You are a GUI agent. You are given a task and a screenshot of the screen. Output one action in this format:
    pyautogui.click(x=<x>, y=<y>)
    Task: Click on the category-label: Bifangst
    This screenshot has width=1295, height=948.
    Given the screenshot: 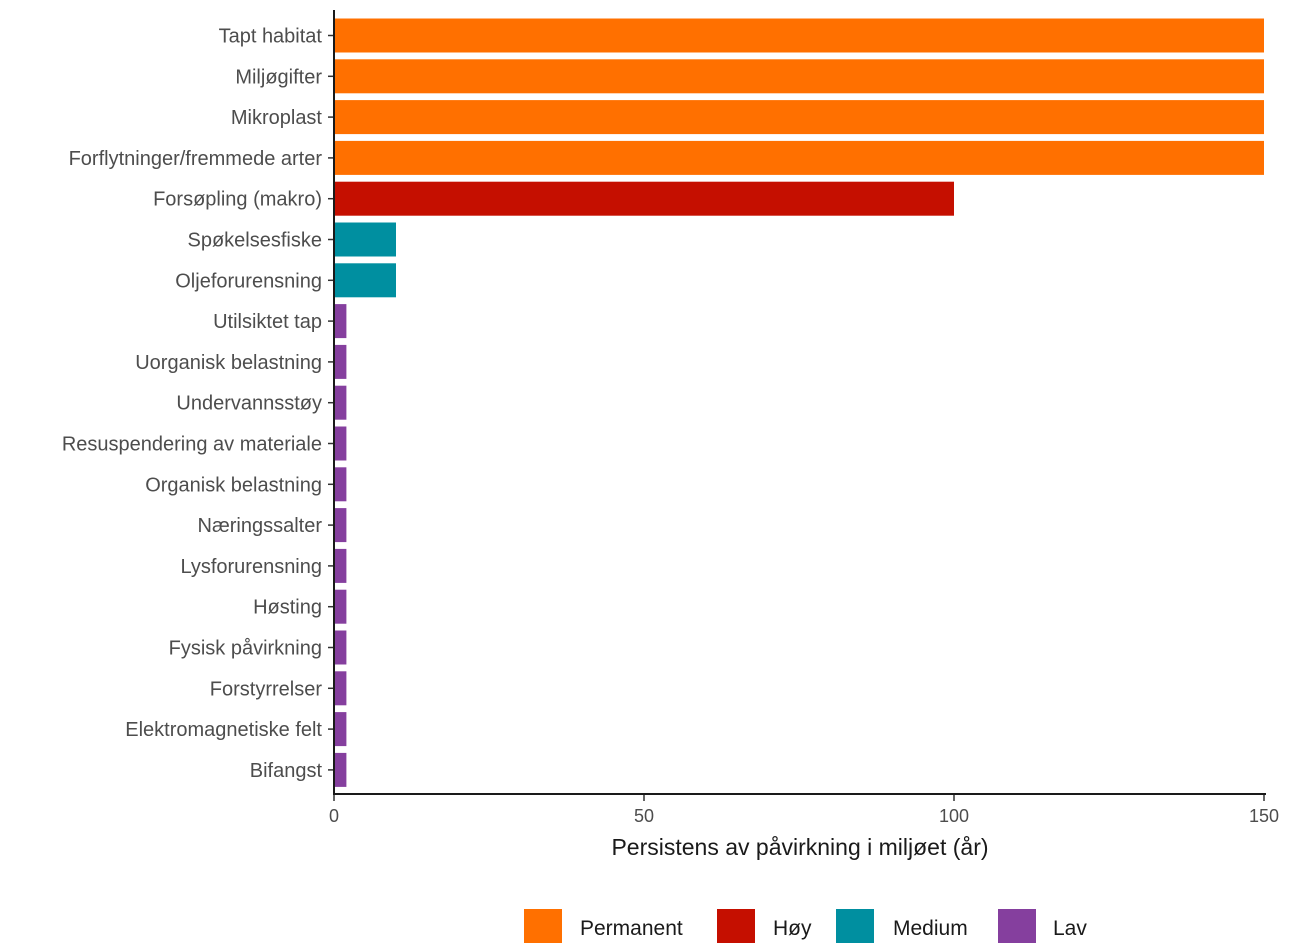 What is the action you would take?
    pyautogui.click(x=286, y=771)
    